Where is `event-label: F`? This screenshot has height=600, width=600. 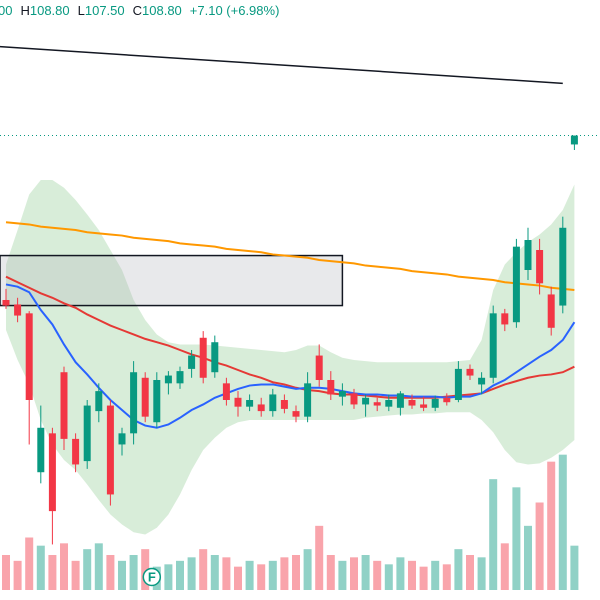
event-label: F is located at coordinates (152, 576).